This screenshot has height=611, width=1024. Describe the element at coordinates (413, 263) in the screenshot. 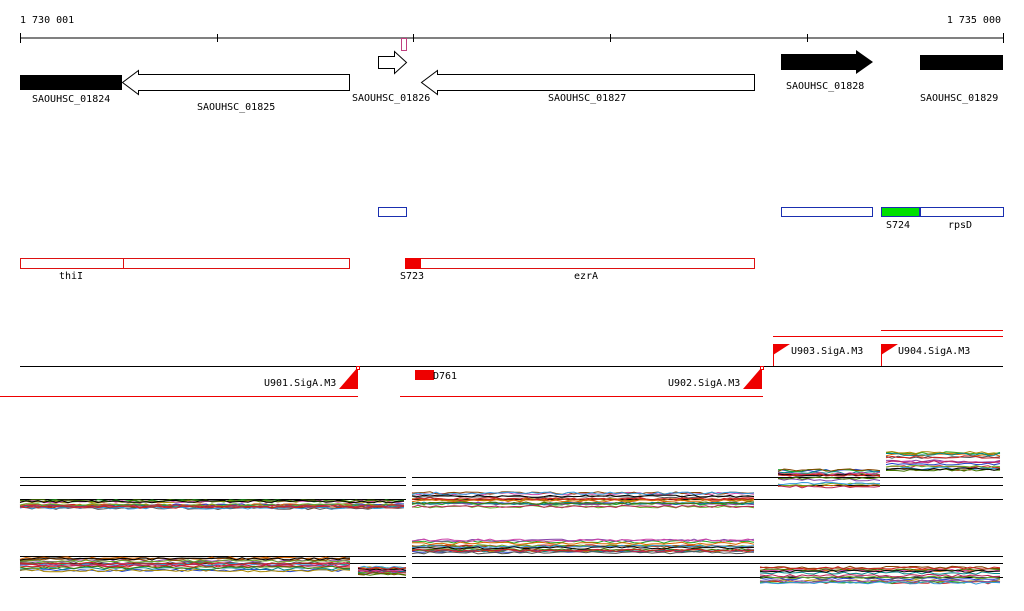

I see `feature-box-s723` at that location.